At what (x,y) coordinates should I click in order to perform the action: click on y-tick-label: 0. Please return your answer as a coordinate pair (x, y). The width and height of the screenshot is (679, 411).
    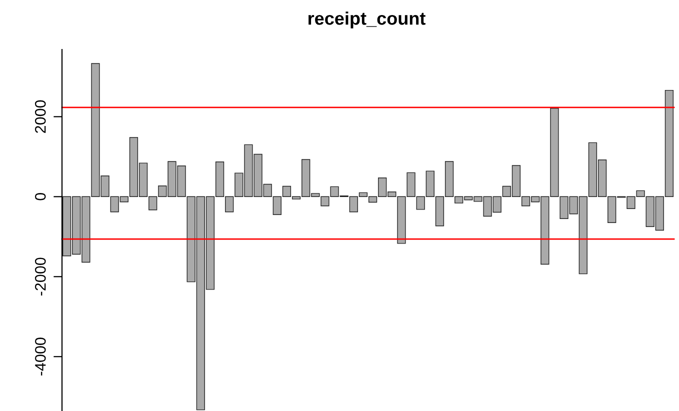
    Looking at the image, I should click on (40, 196).